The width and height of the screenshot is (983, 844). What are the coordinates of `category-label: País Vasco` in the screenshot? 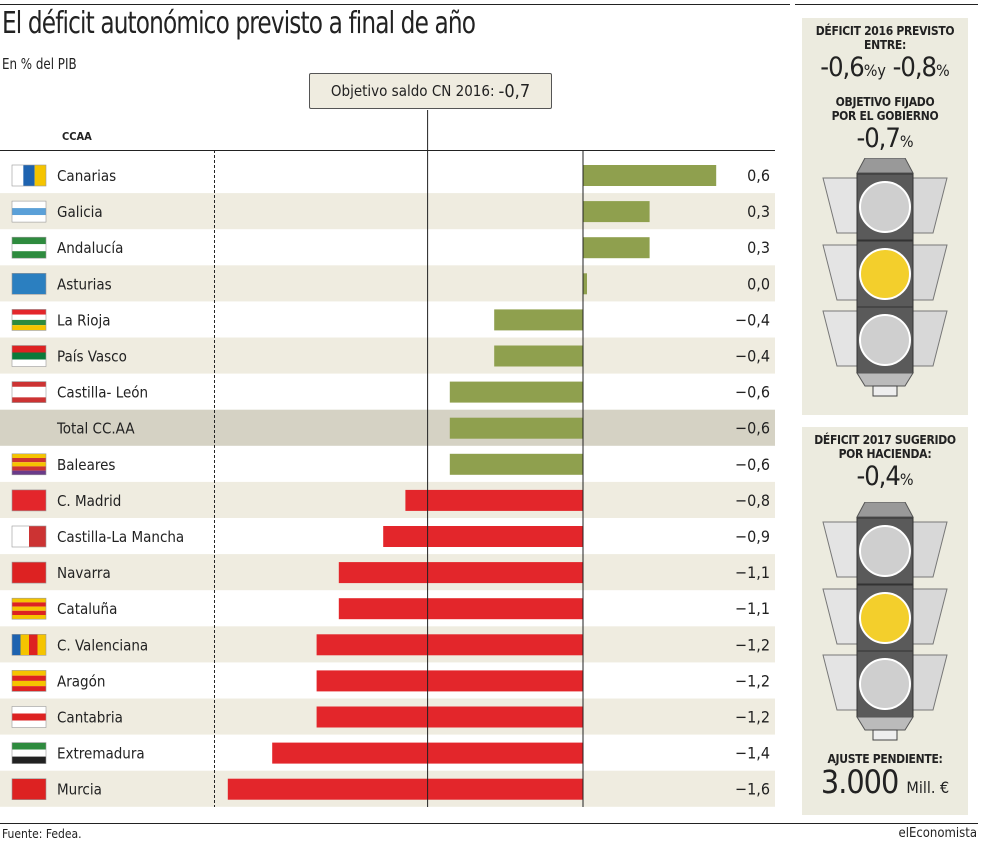 It's located at (92, 357).